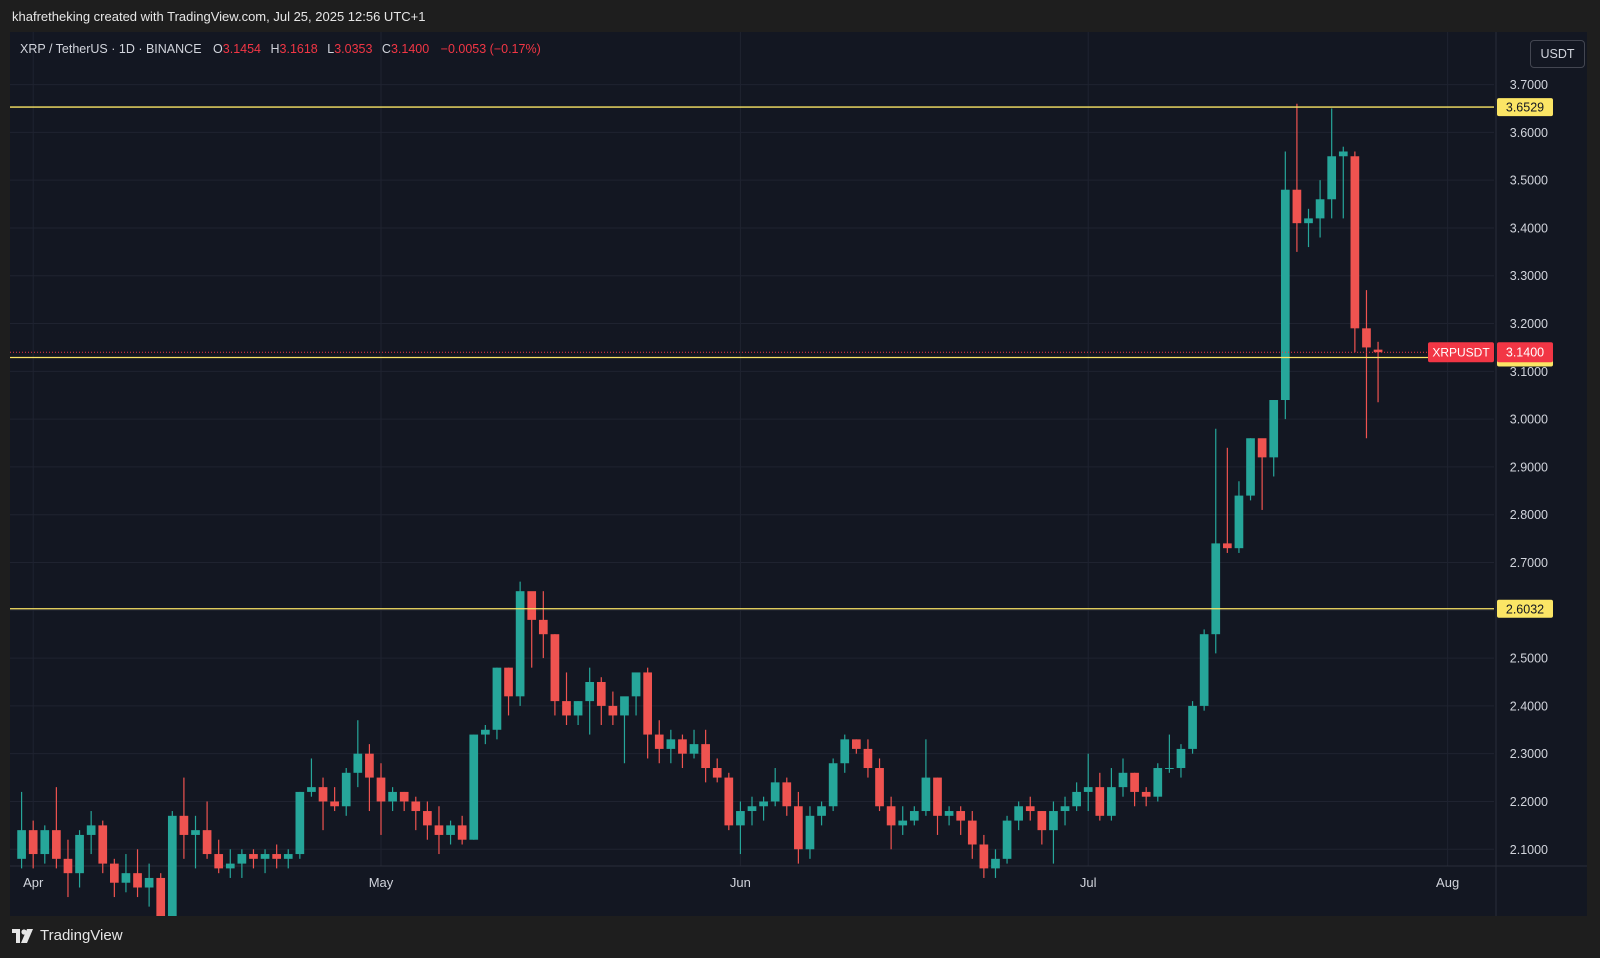 The image size is (1600, 958). I want to click on symbol-tag, so click(1461, 352).